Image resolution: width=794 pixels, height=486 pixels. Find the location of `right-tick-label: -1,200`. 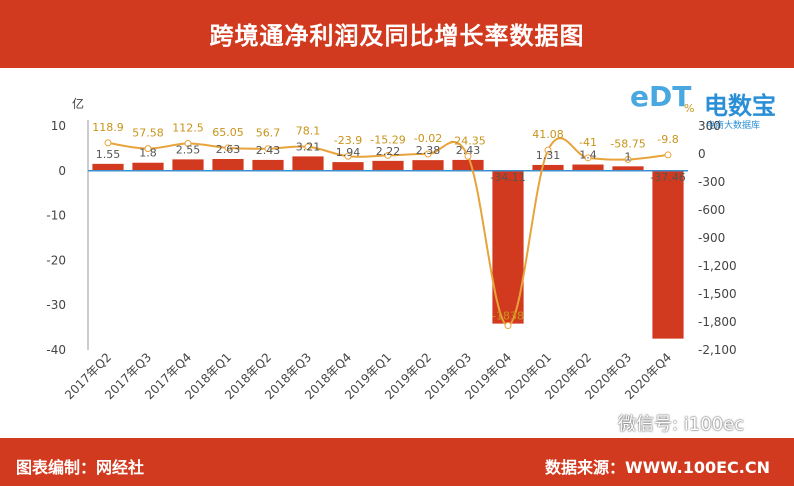

right-tick-label: -1,200 is located at coordinates (717, 266).